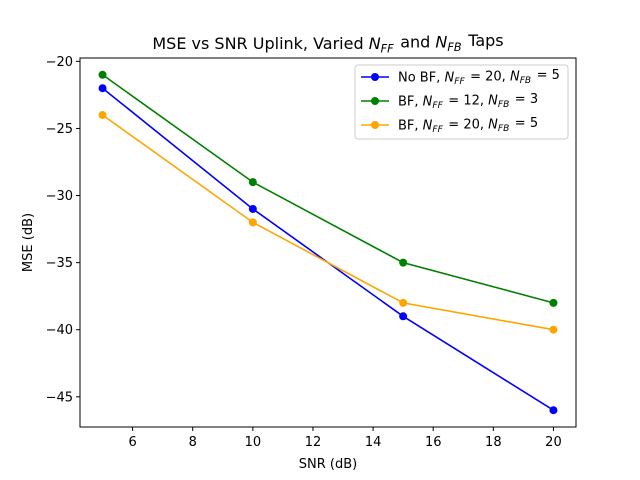 The height and width of the screenshot is (480, 640). What do you see at coordinates (59, 397) in the screenshot?
I see `y-tick-label-0: −45` at bounding box center [59, 397].